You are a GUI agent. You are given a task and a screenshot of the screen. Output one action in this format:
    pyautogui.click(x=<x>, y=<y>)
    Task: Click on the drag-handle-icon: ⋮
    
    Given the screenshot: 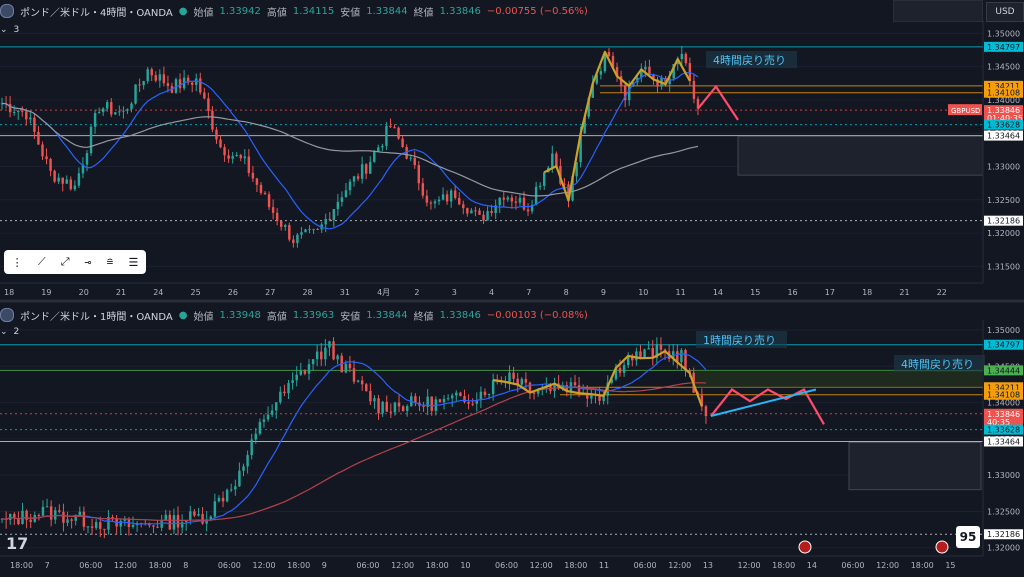 What is the action you would take?
    pyautogui.click(x=17, y=262)
    